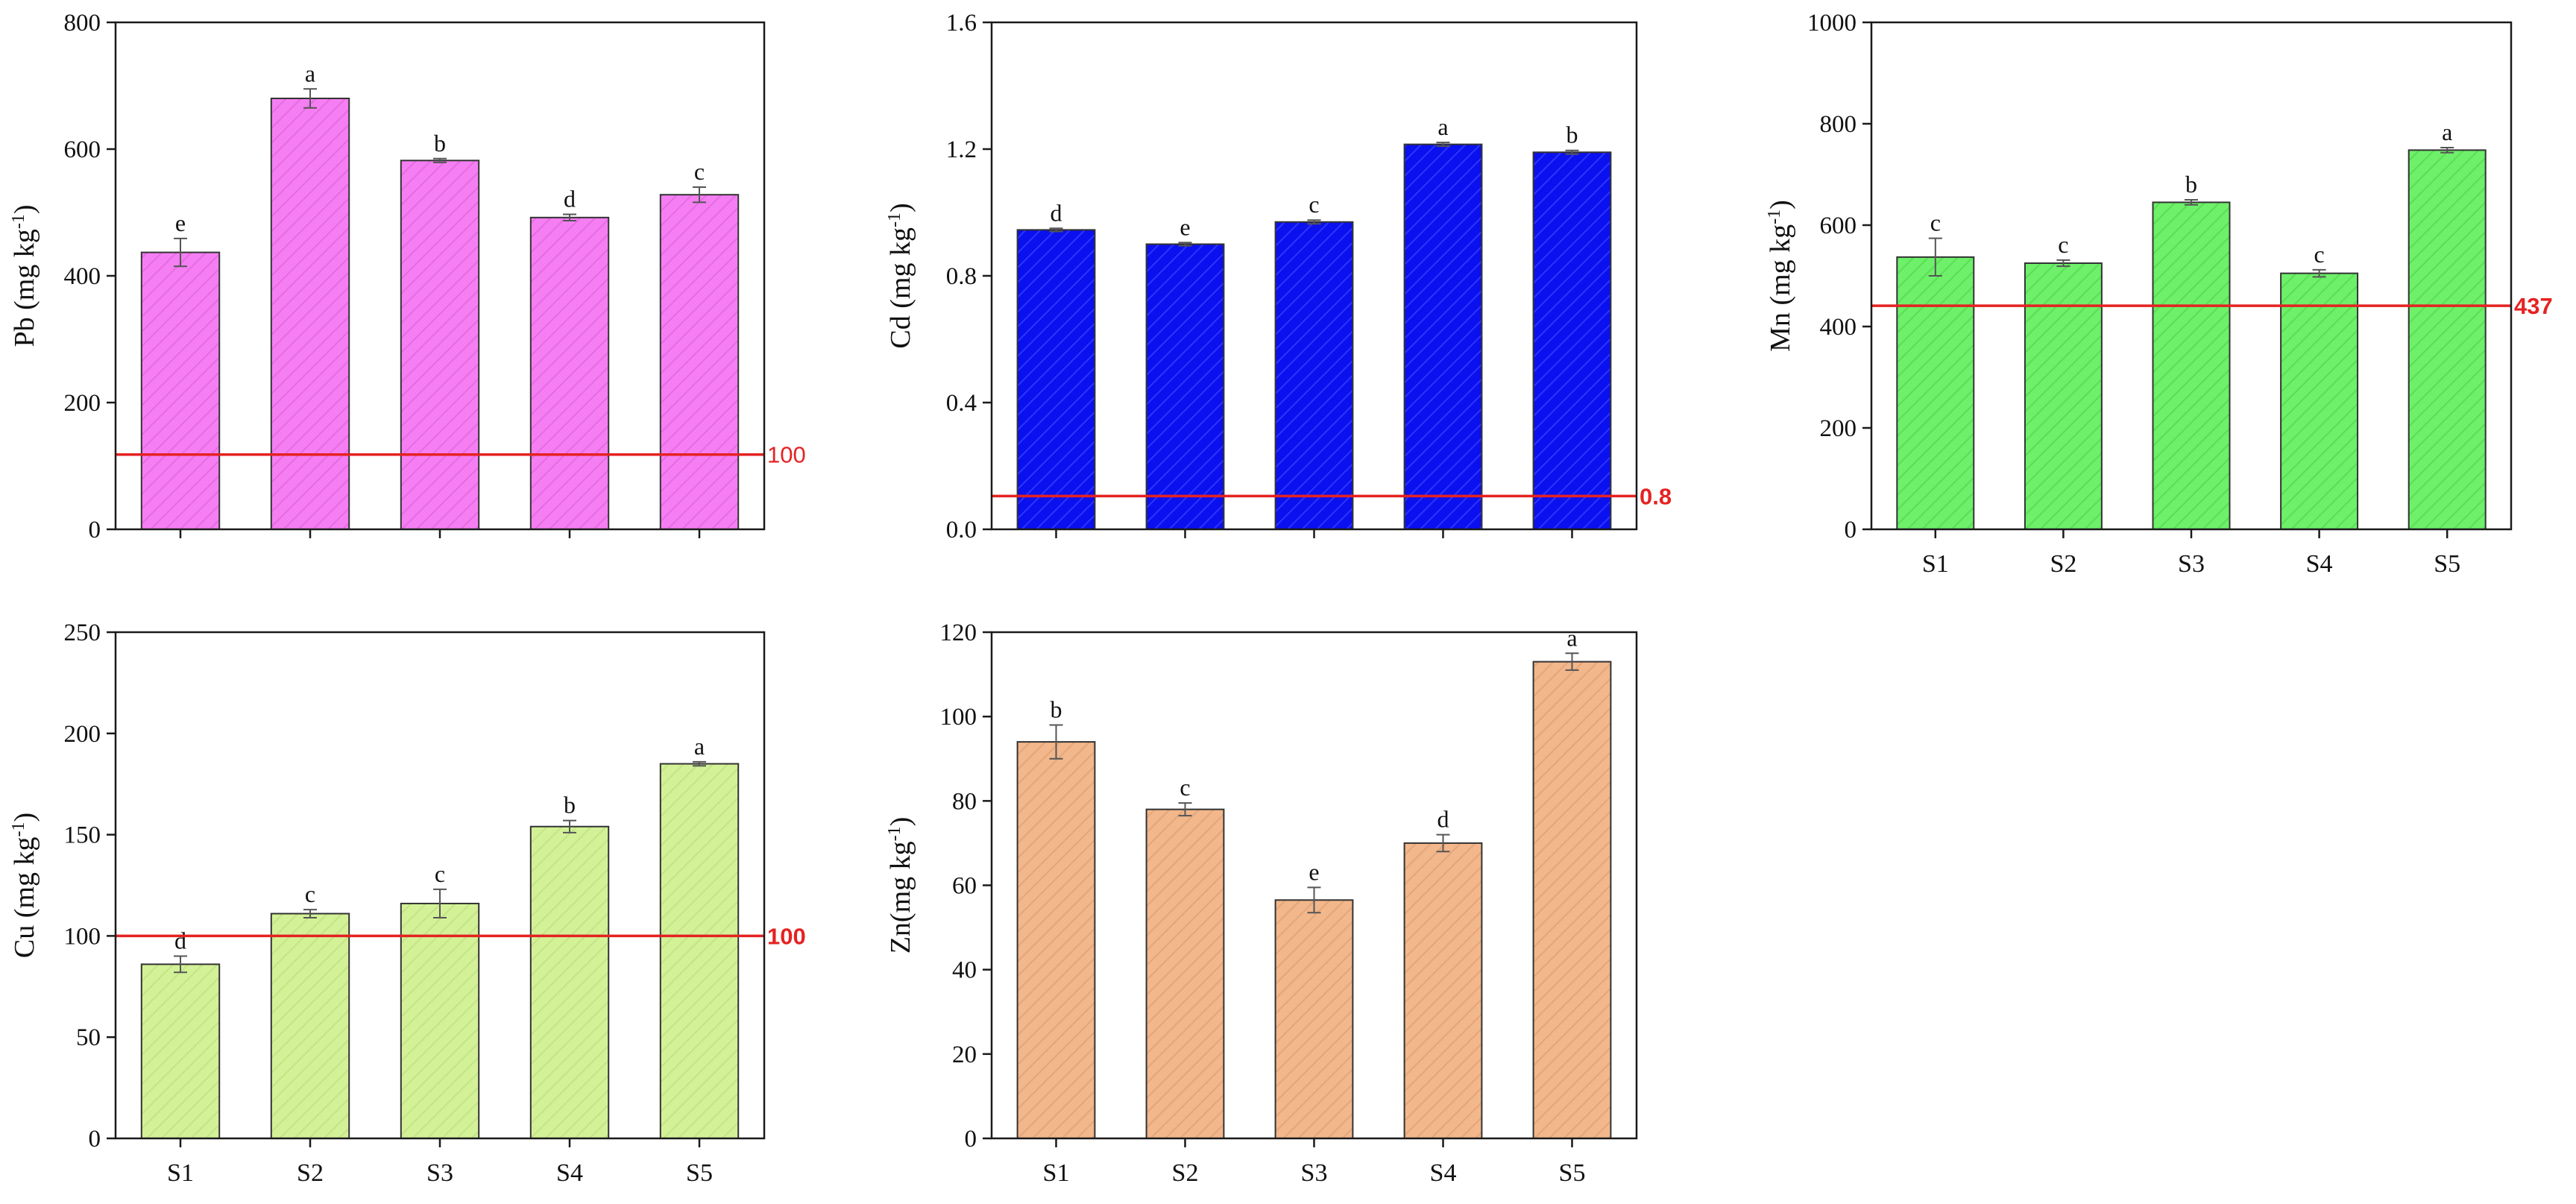 The height and width of the screenshot is (1204, 2576). Describe the element at coordinates (962, 23) in the screenshot. I see `y-tick-label: 1.6` at that location.